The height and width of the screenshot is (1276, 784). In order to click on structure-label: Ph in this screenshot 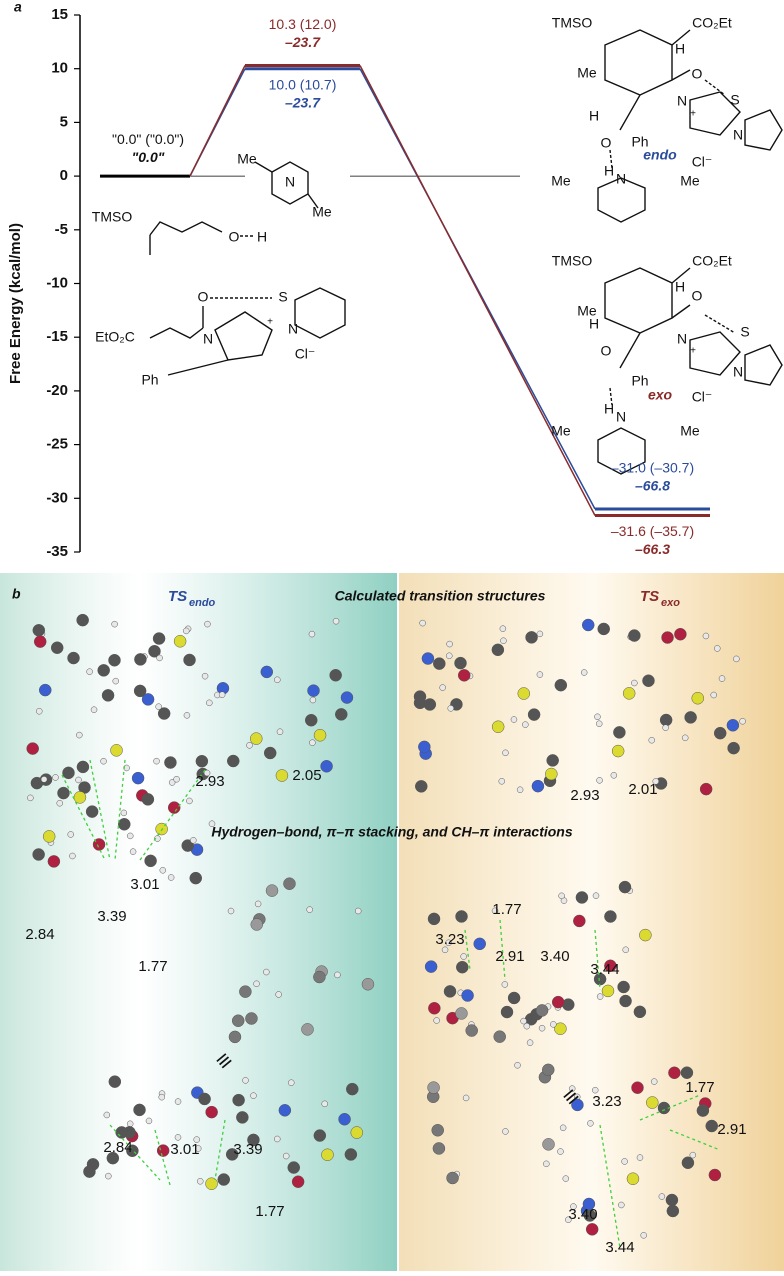, I will do `click(149, 380)`.